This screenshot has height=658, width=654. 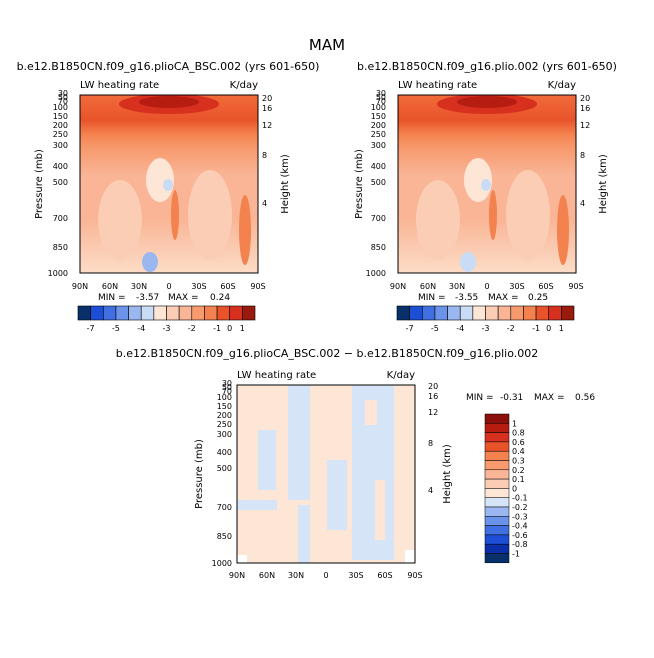 I want to click on colorbar-tick-label: -1, so click(x=217, y=328).